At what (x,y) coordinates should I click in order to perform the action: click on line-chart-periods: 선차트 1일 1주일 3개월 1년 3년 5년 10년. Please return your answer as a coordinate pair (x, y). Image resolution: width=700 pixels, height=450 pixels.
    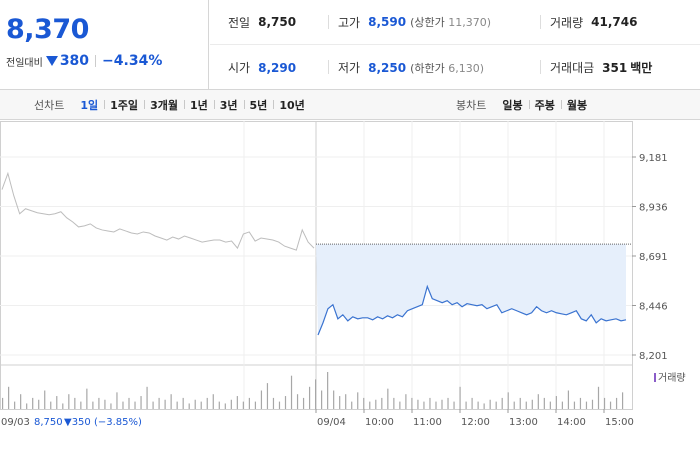
    Looking at the image, I should click on (172, 105).